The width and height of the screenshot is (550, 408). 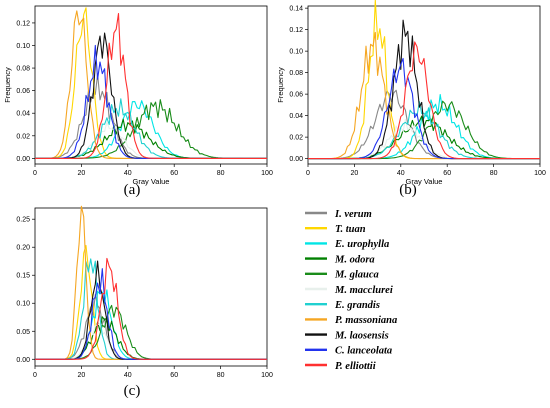 What do you see at coordinates (363, 290) in the screenshot?
I see `legend-label: M. macclurei` at bounding box center [363, 290].